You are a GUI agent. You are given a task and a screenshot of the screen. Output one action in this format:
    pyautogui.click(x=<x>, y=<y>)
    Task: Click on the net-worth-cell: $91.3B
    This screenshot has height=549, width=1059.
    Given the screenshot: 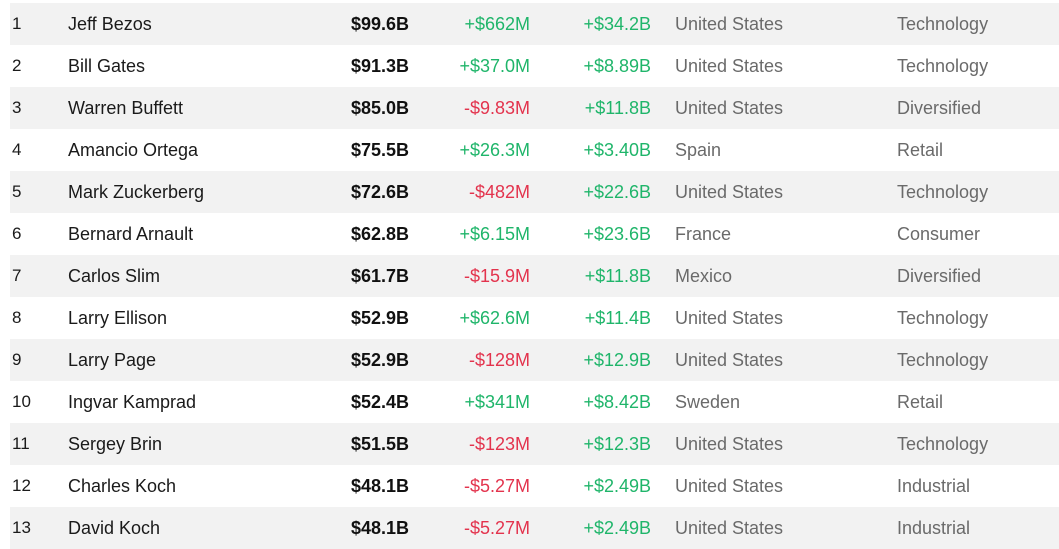 What is the action you would take?
    pyautogui.click(x=379, y=66)
    